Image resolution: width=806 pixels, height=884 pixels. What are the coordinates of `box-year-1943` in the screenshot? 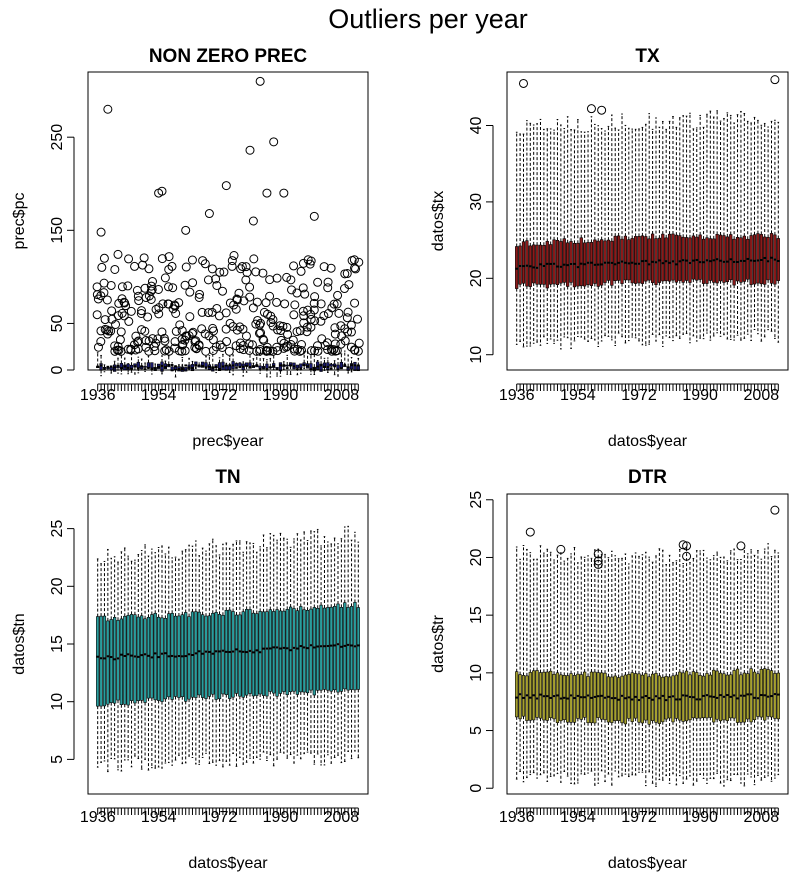 It's located at (540, 660).